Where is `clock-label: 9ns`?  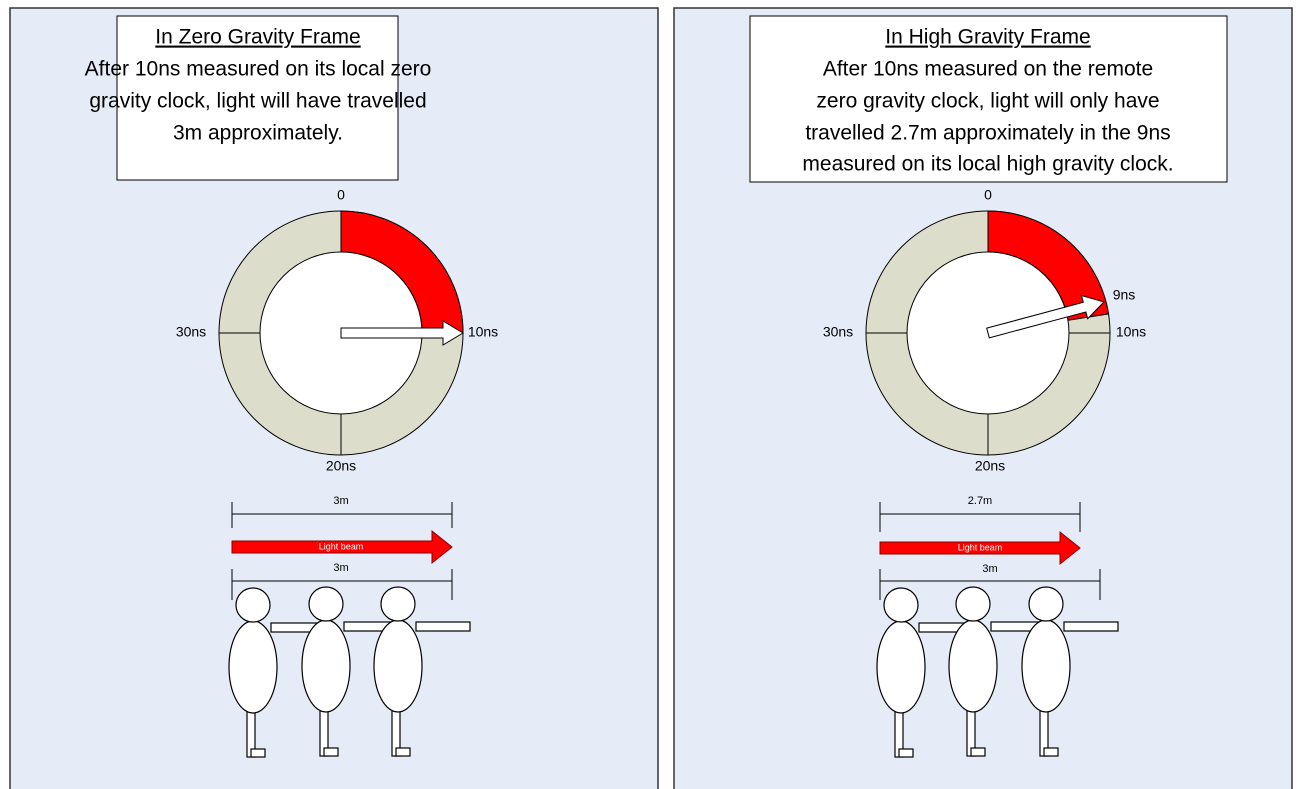
clock-label: 9ns is located at coordinates (1124, 295).